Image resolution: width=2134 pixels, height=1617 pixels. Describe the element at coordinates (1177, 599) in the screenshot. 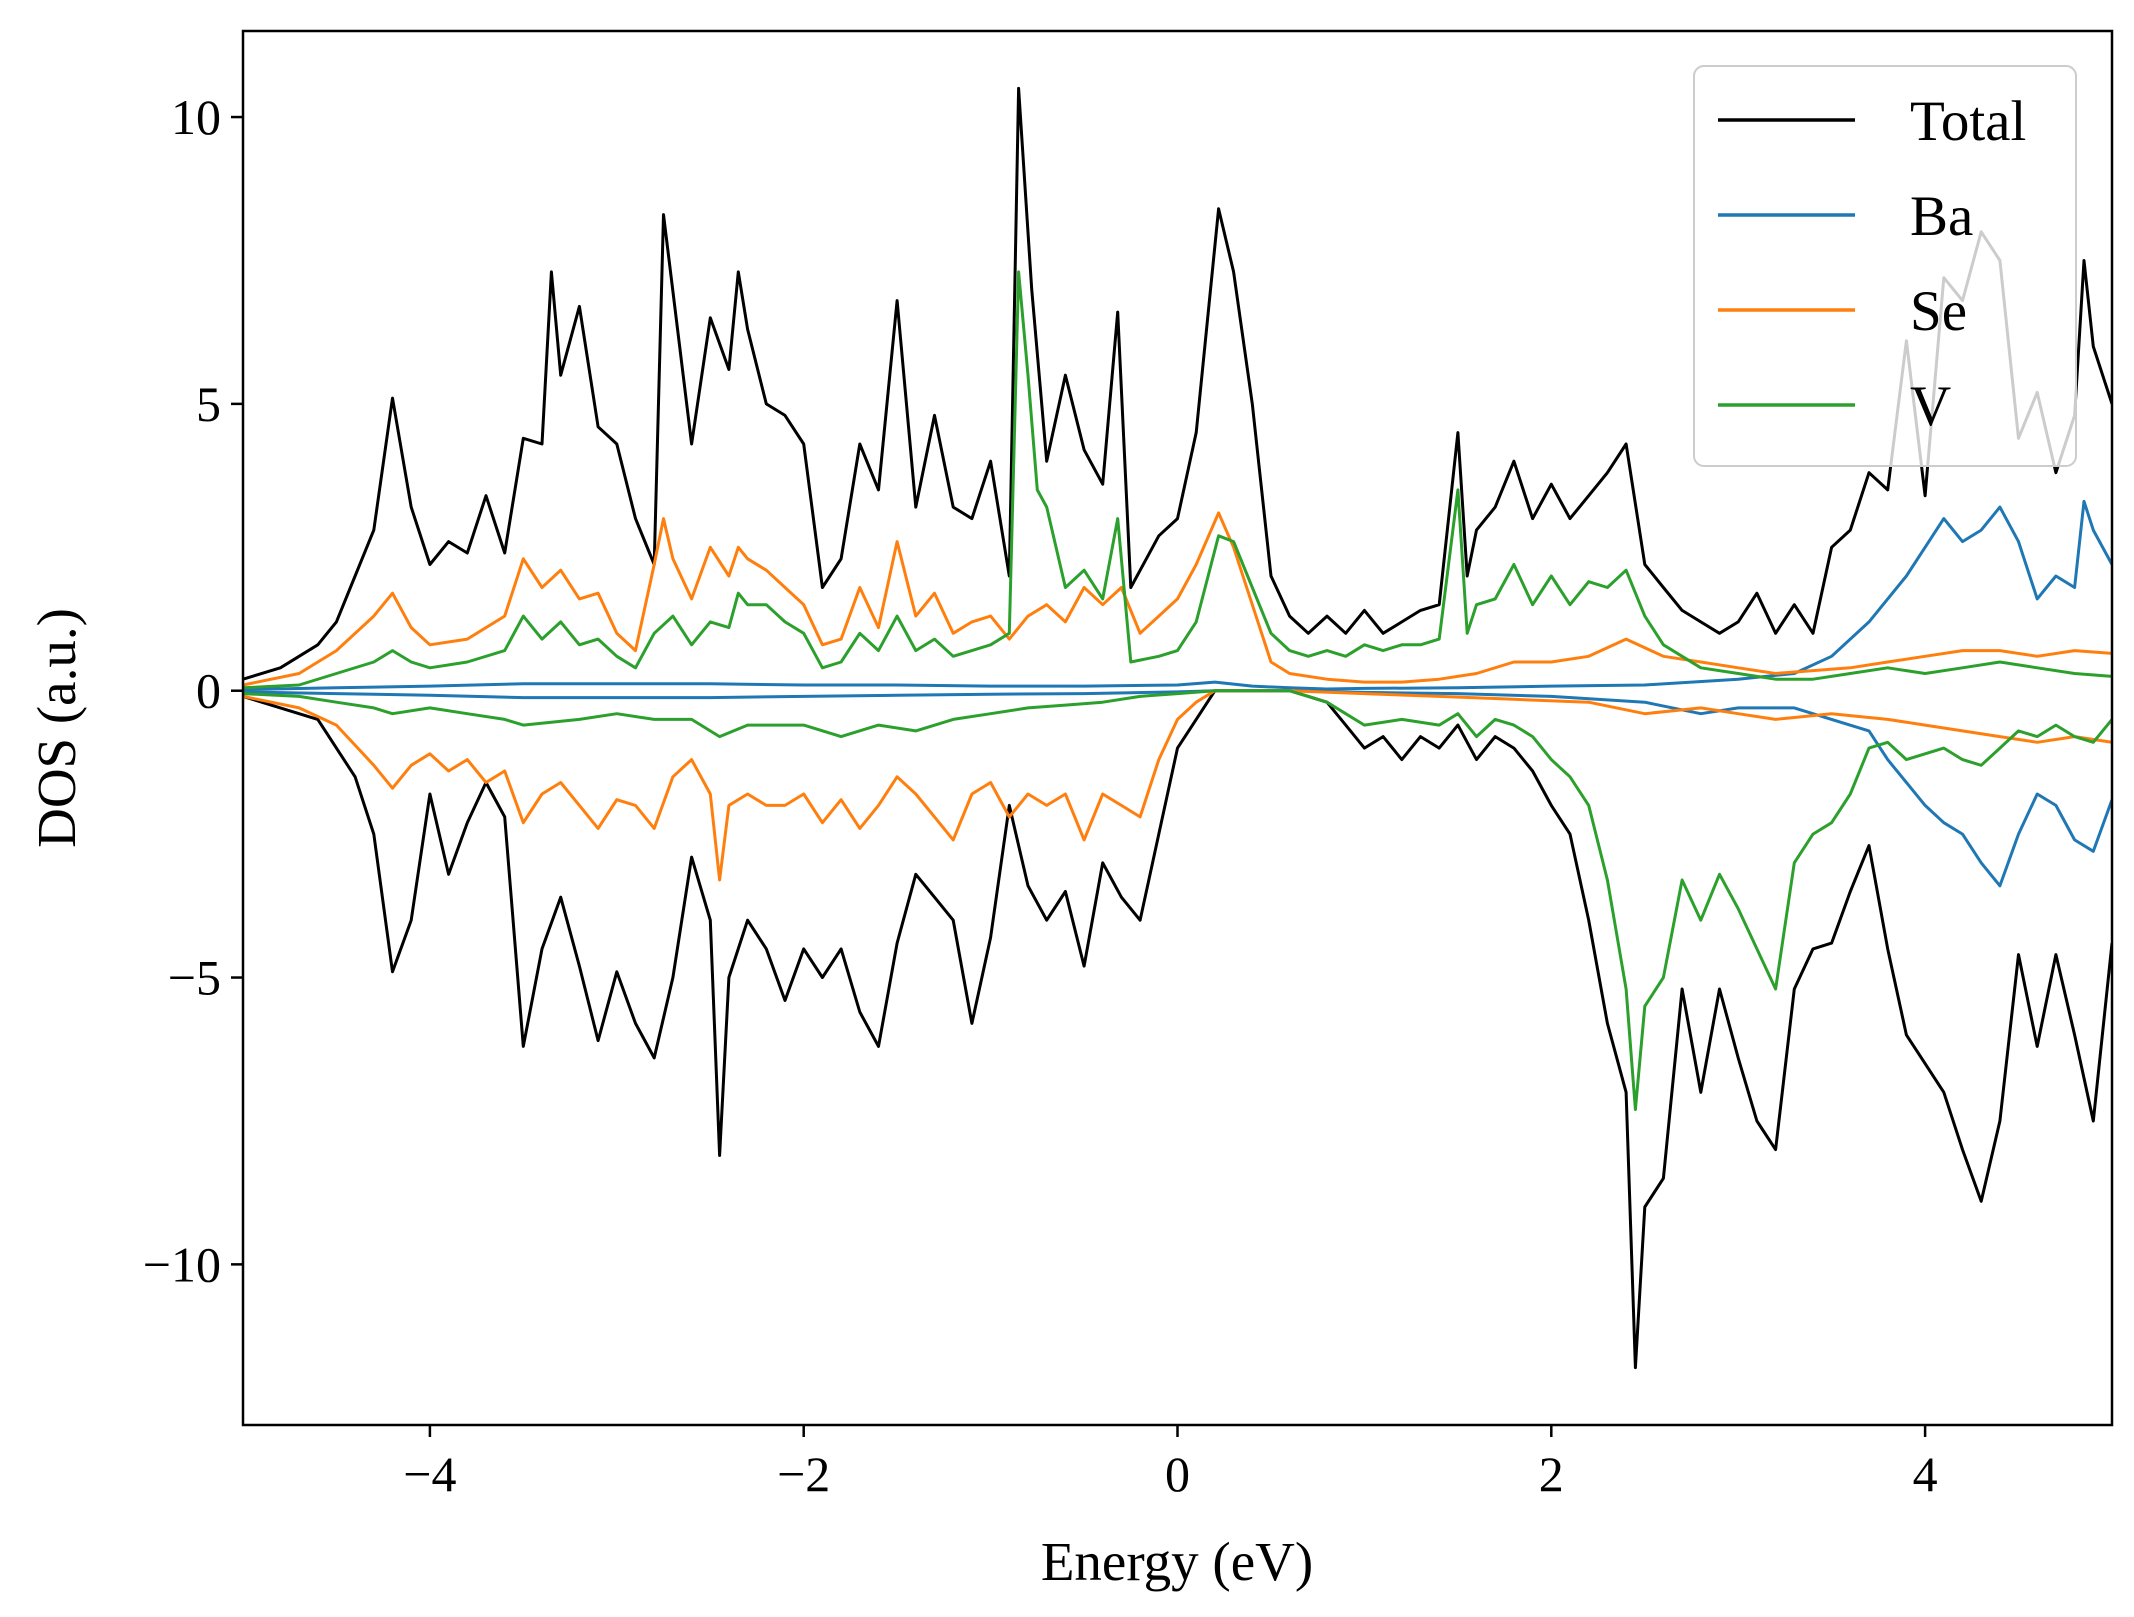

I see `series-se-up-line` at that location.